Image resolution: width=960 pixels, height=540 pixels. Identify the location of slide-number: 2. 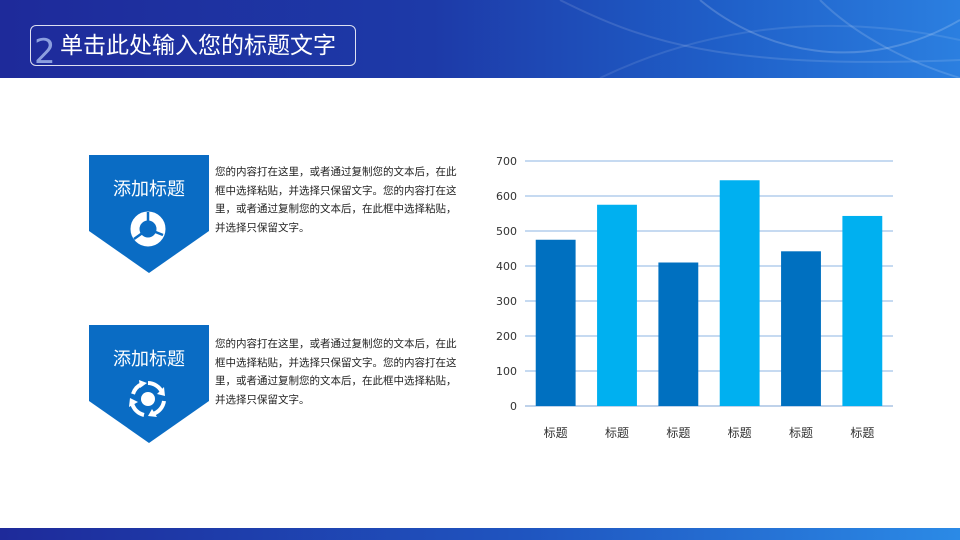
(45, 52).